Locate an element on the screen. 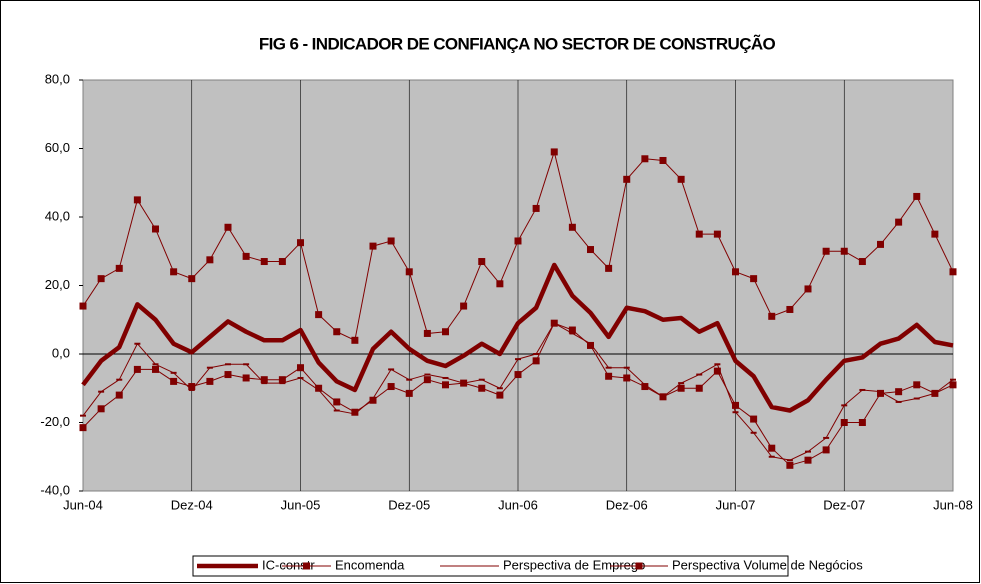  x-tick-label: Jun-06 is located at coordinates (518, 504).